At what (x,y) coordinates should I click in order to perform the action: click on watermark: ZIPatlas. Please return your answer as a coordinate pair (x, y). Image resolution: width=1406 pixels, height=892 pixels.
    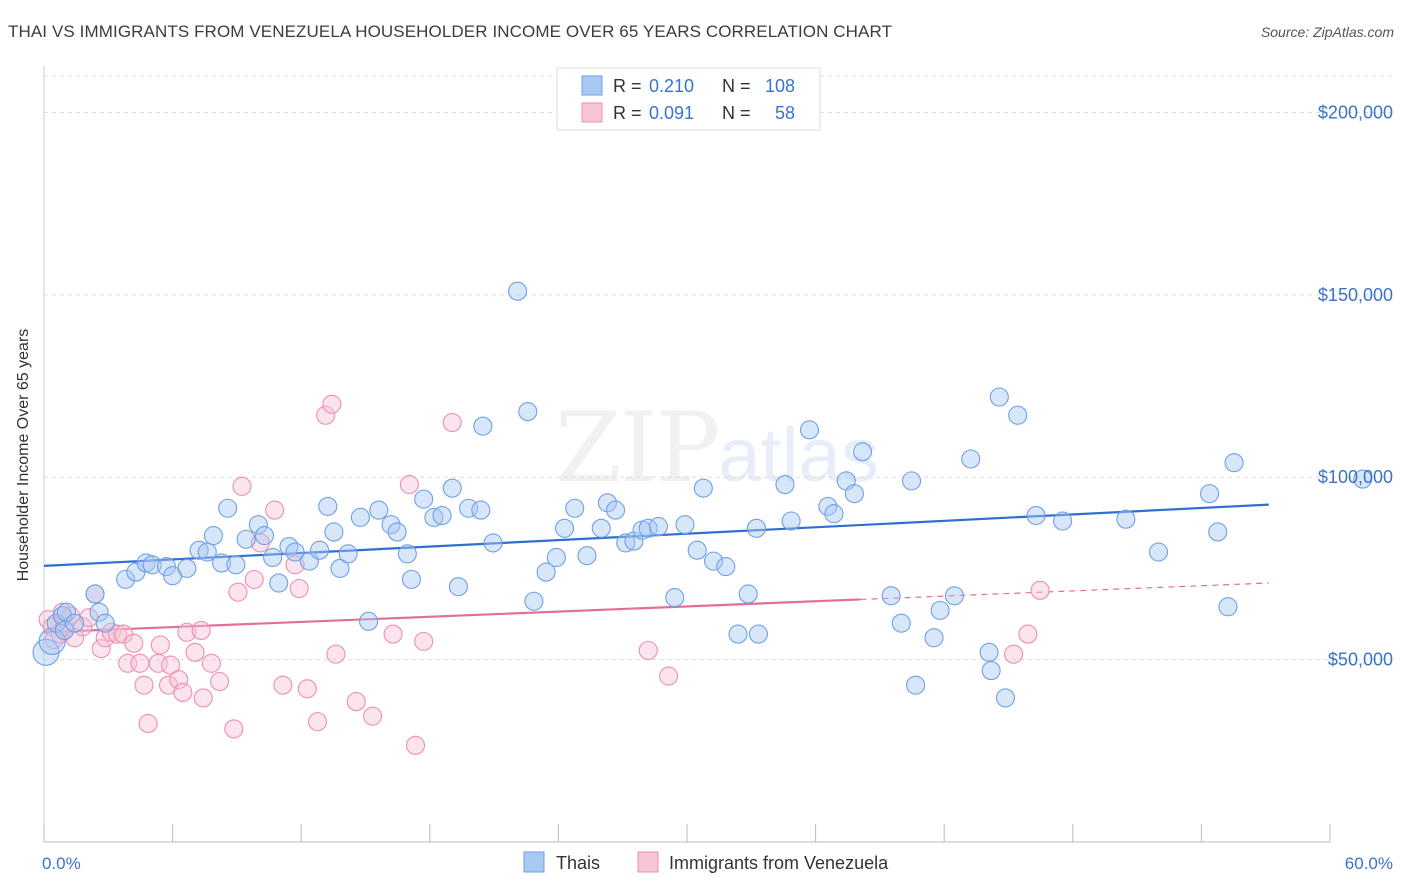
    Looking at the image, I should click on (717, 448).